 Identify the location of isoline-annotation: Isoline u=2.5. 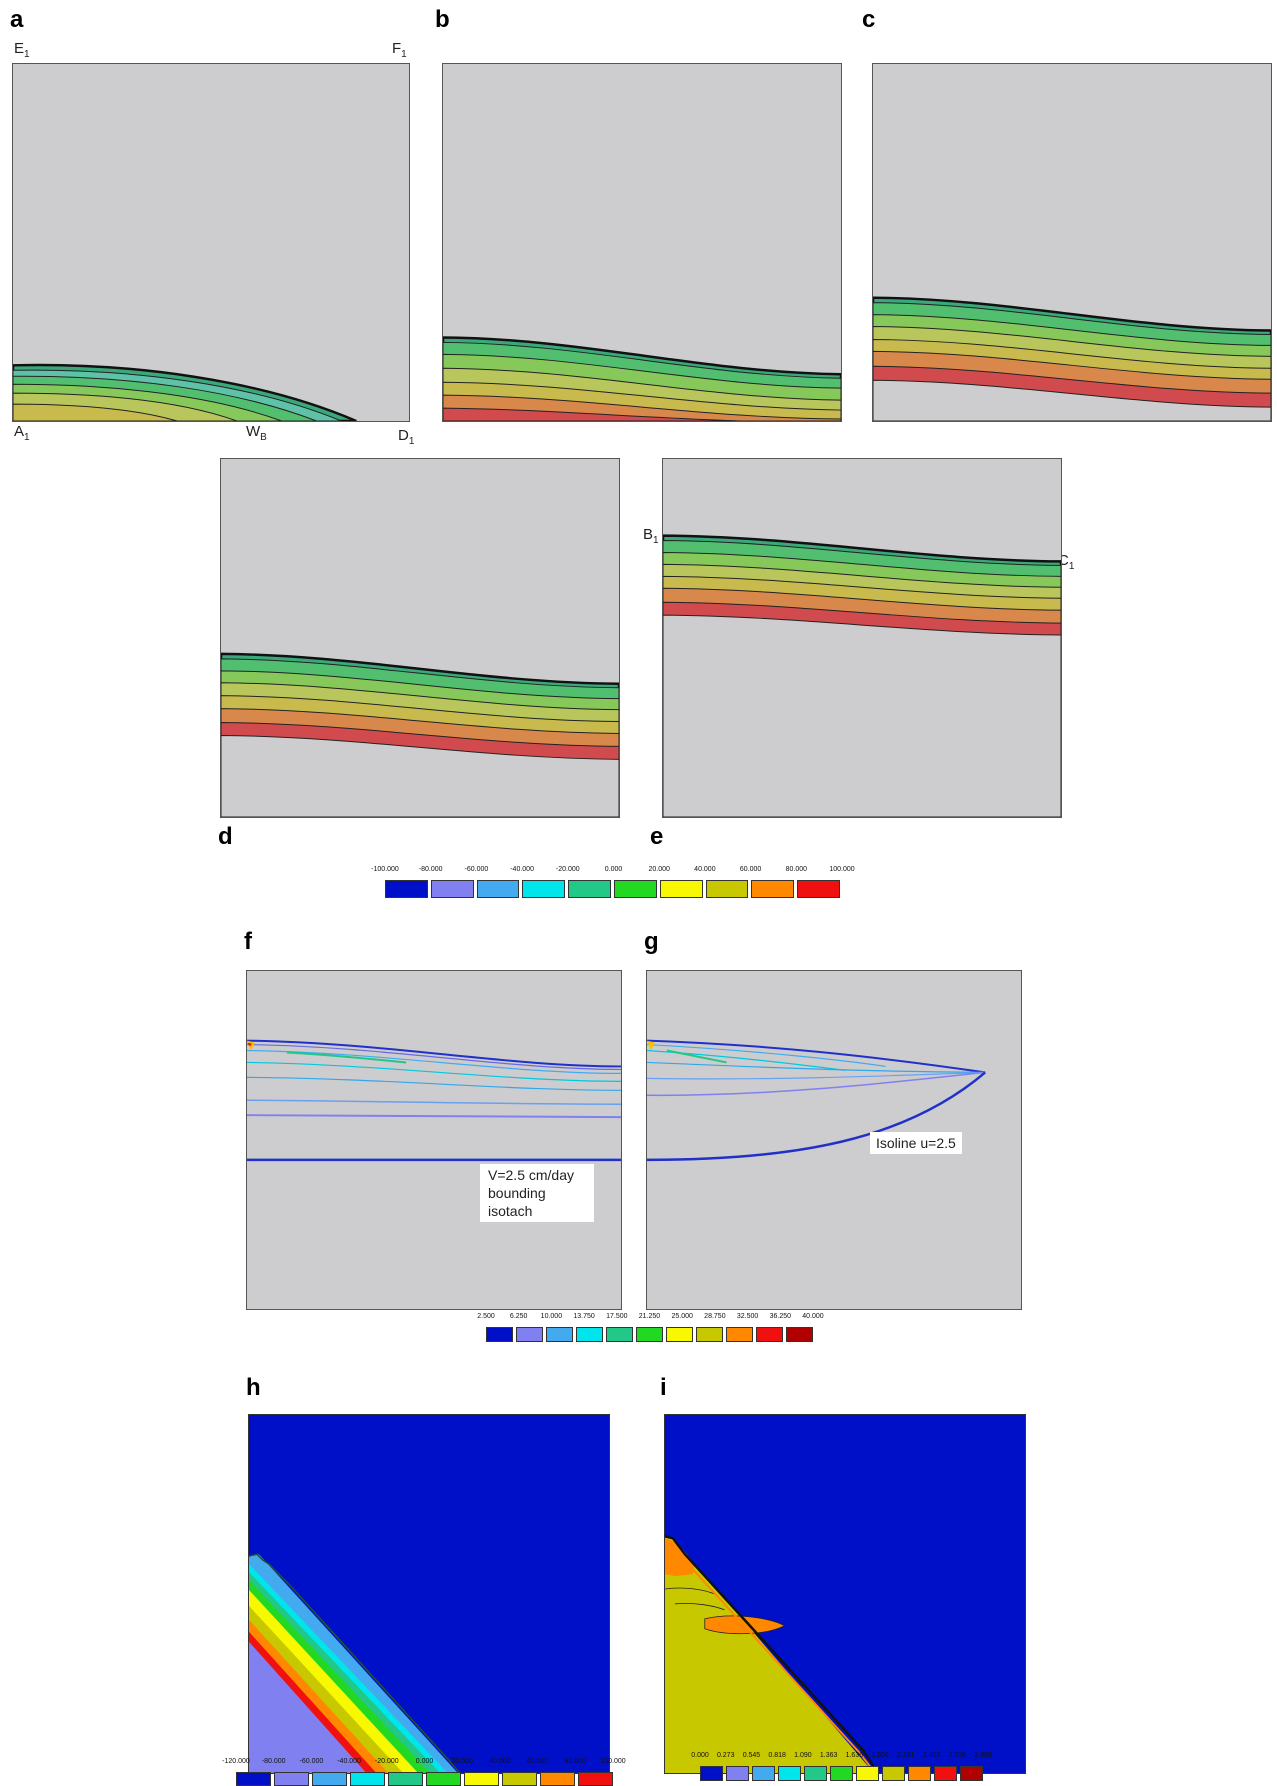
(916, 1143).